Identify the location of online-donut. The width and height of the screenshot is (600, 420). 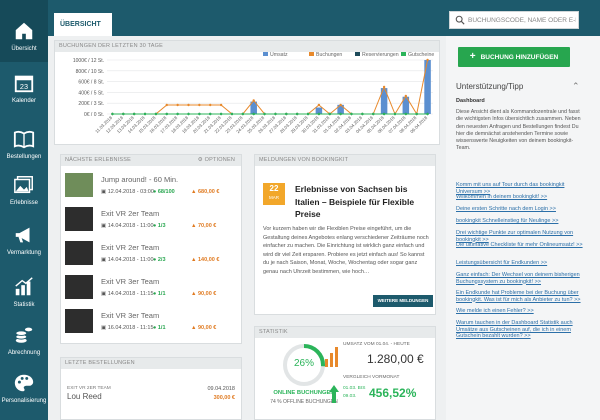
(304, 365).